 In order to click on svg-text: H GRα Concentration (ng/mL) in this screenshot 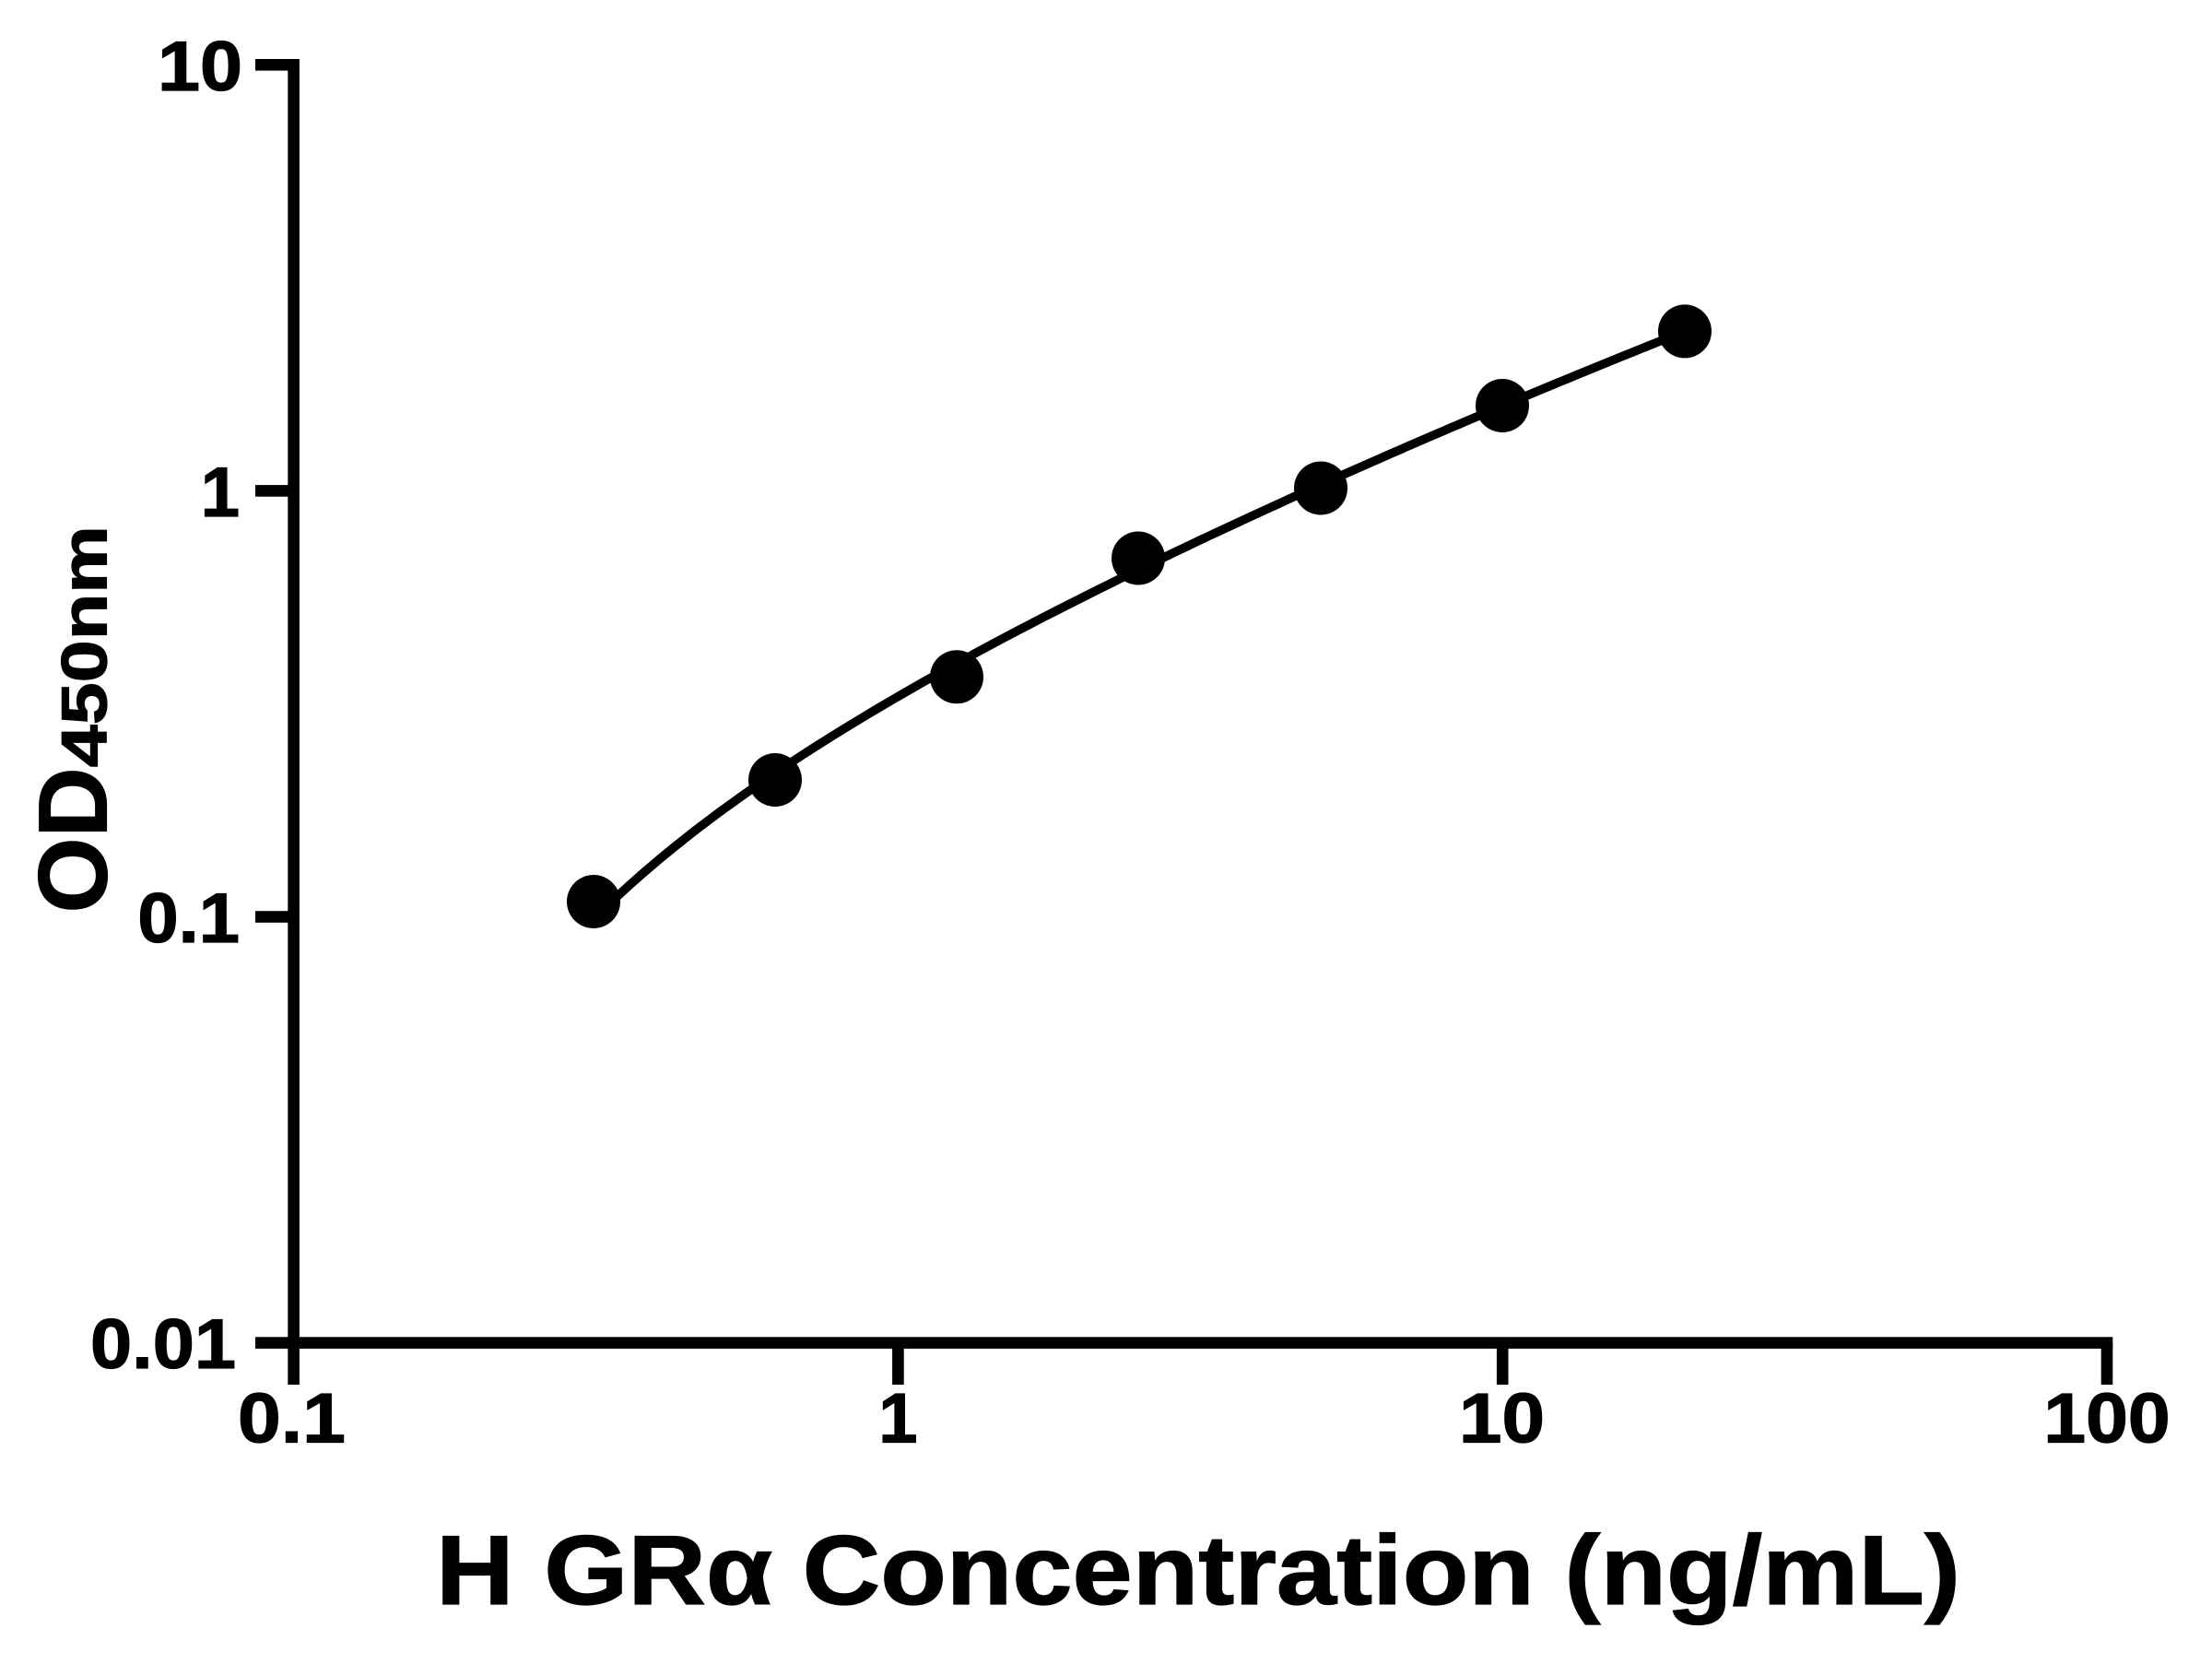, I will do `click(1198, 1570)`.